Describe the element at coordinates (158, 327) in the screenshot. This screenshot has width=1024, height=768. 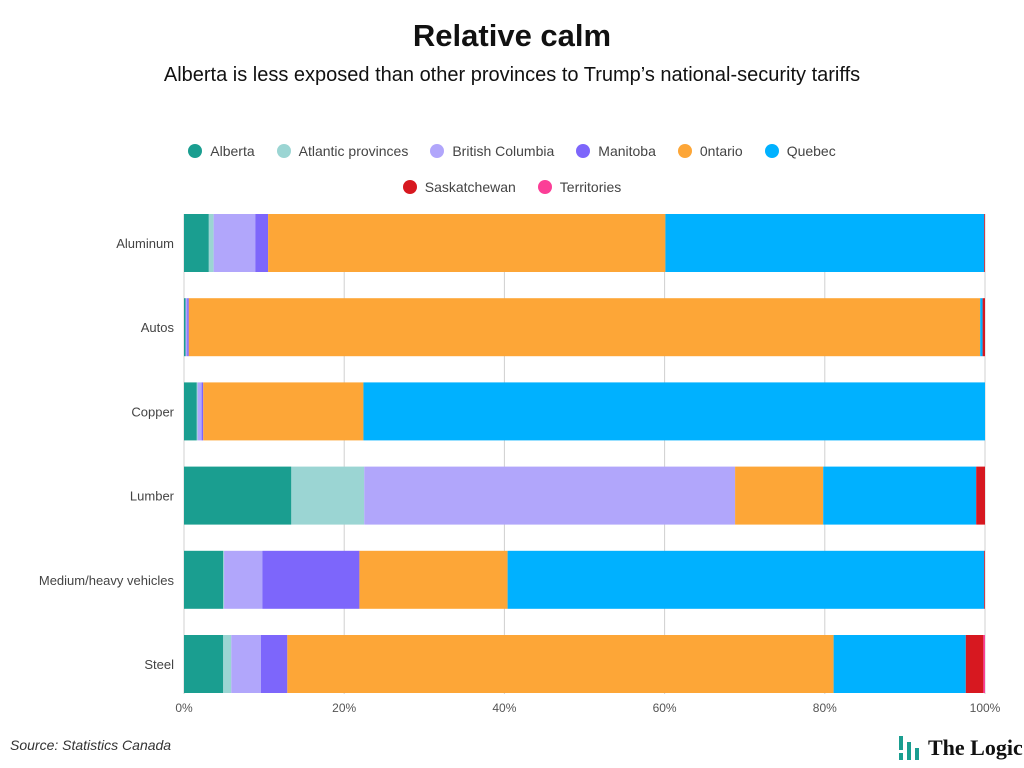
I see `category-label: Autos` at that location.